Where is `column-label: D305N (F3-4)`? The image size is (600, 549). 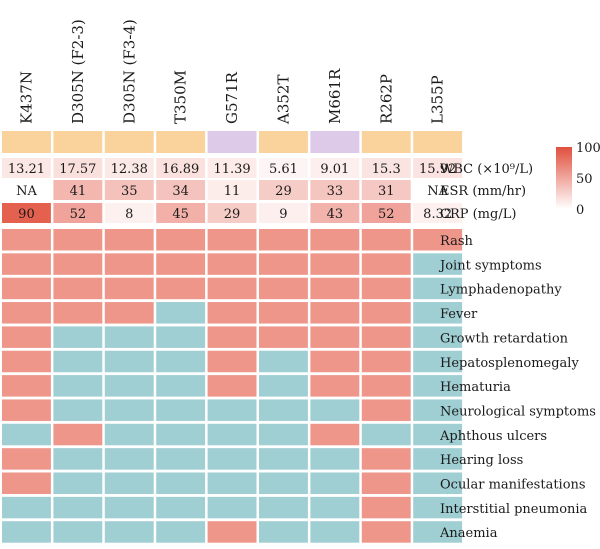 column-label: D305N (F3-4) is located at coordinates (129, 71).